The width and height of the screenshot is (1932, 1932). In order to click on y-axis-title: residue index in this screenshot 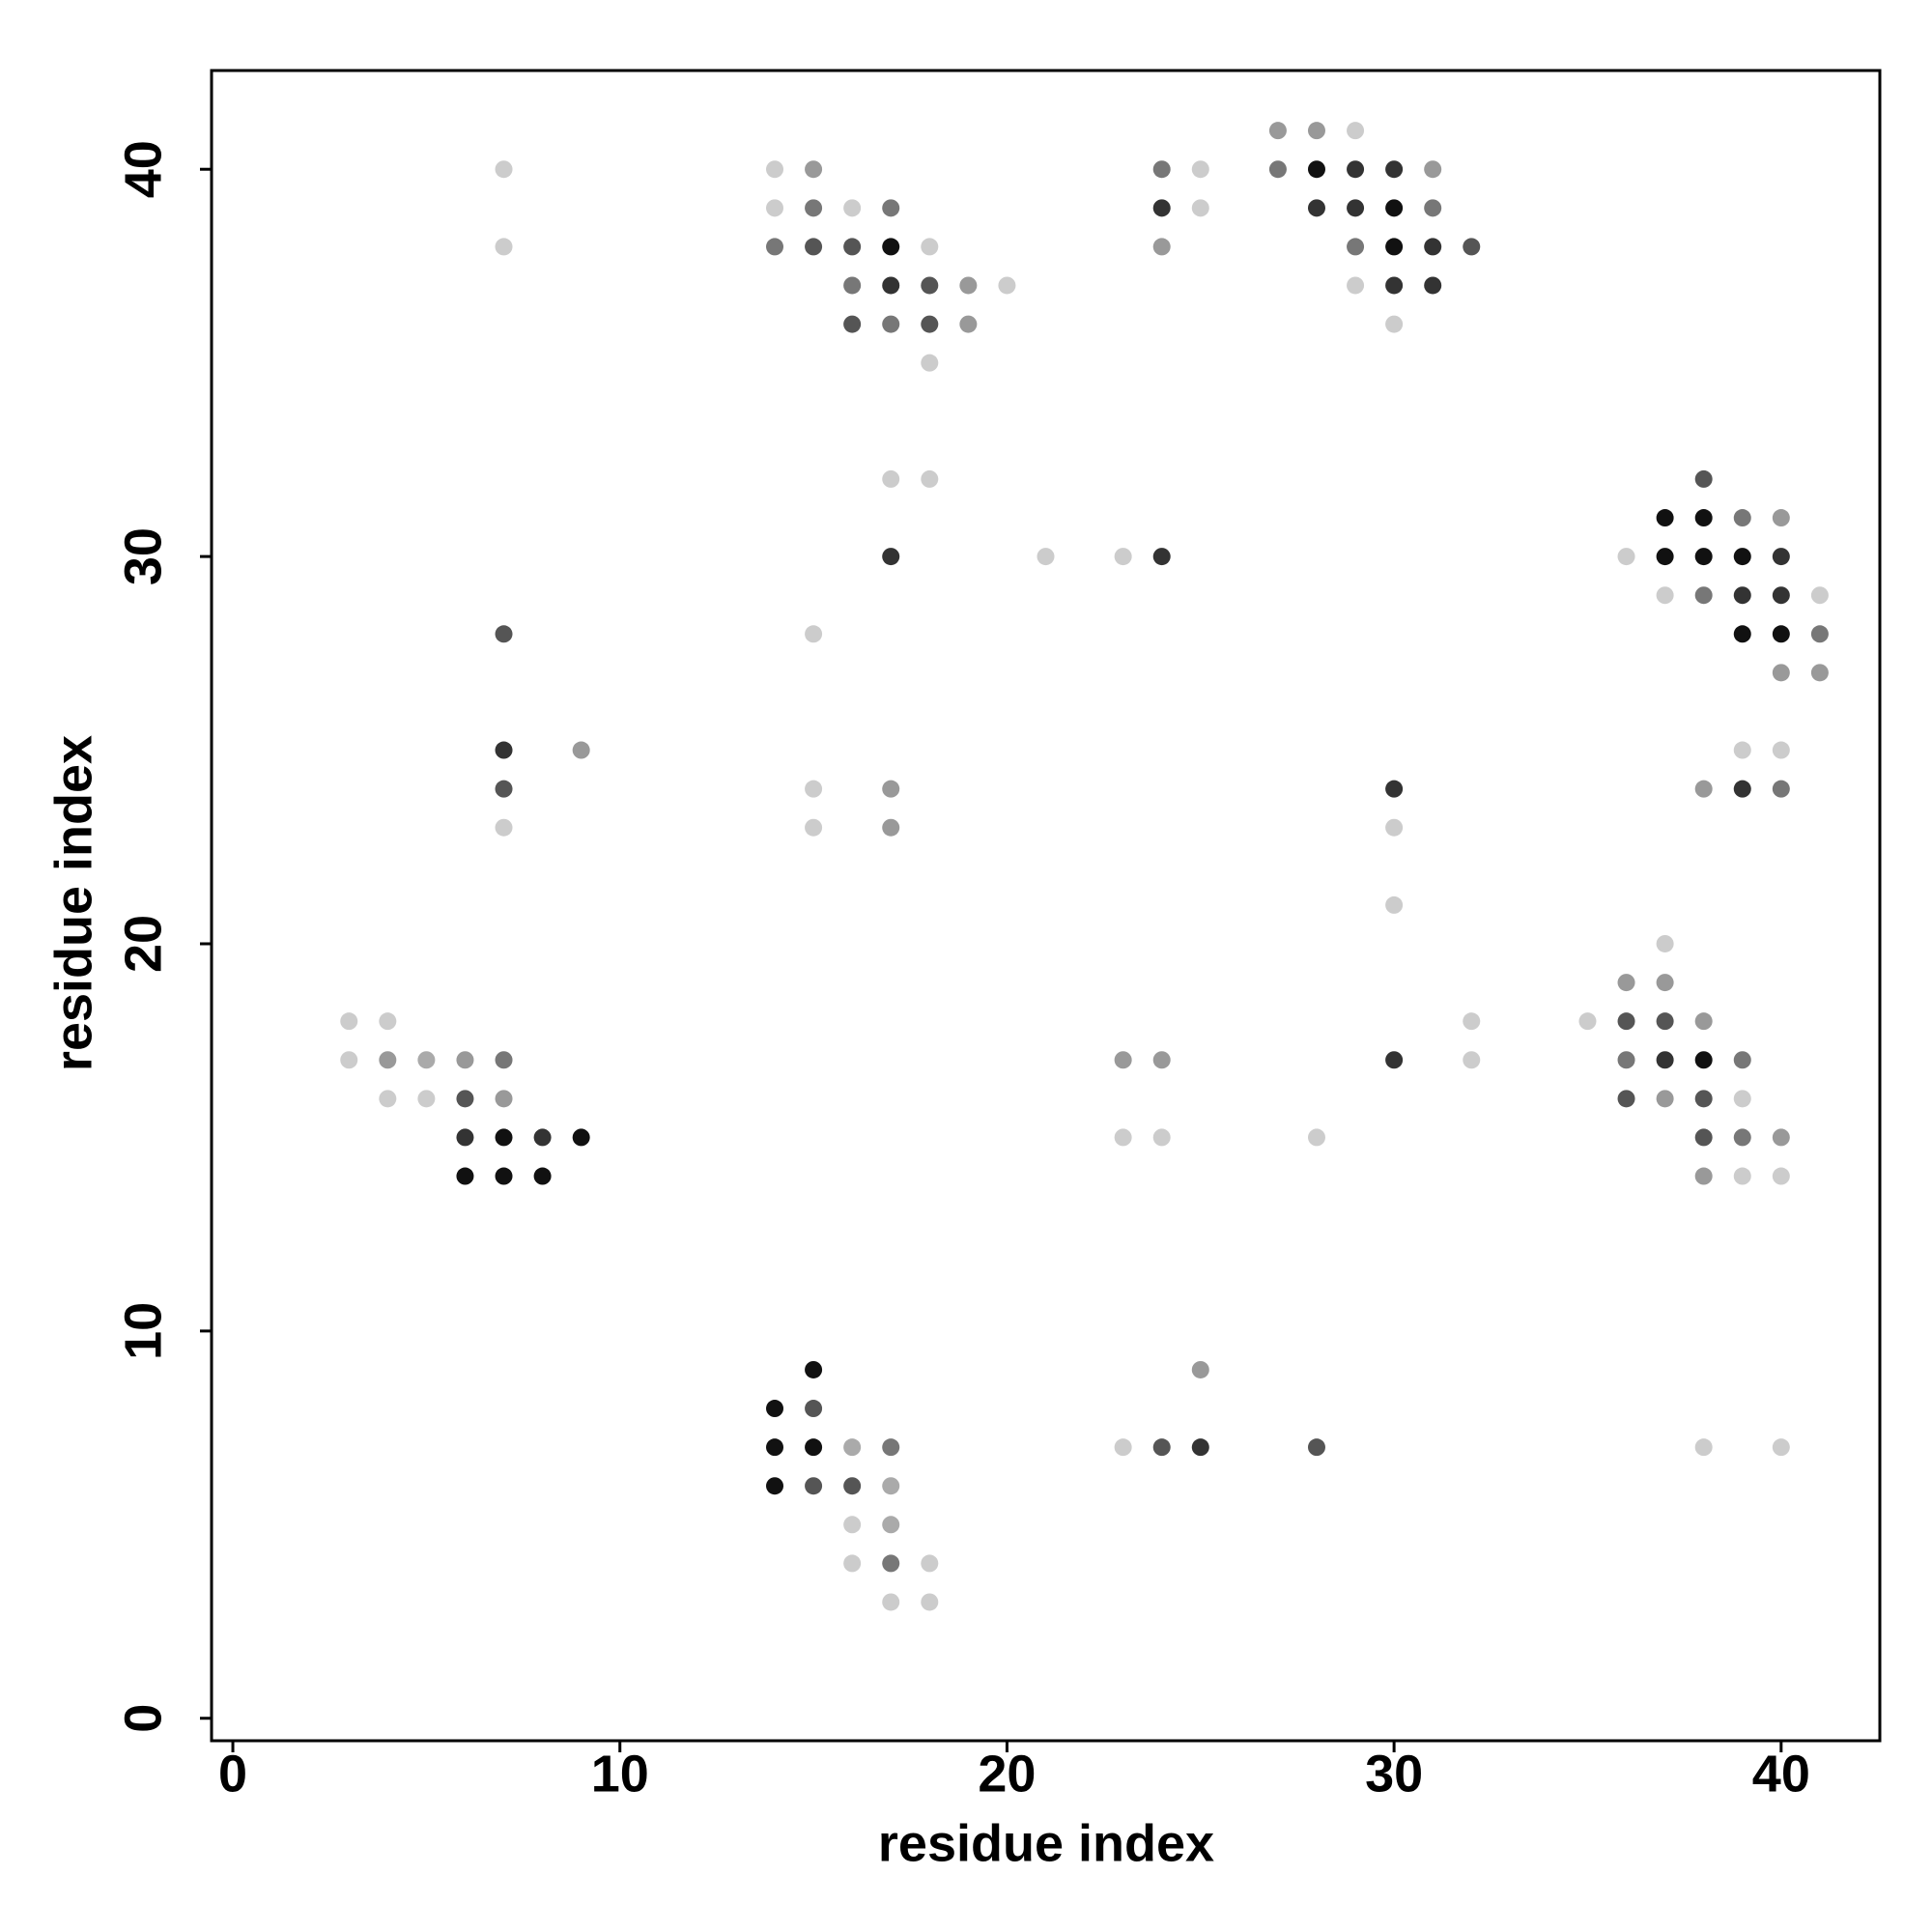, I will do `click(73, 903)`.